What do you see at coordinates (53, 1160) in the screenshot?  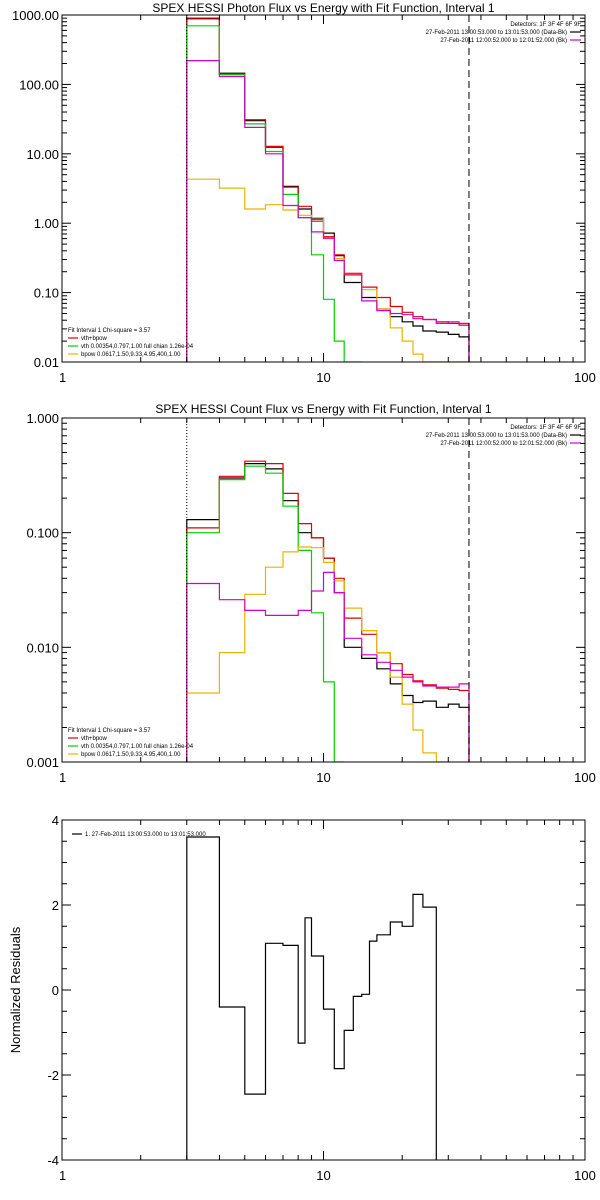 I see `y-tick-label: -4` at bounding box center [53, 1160].